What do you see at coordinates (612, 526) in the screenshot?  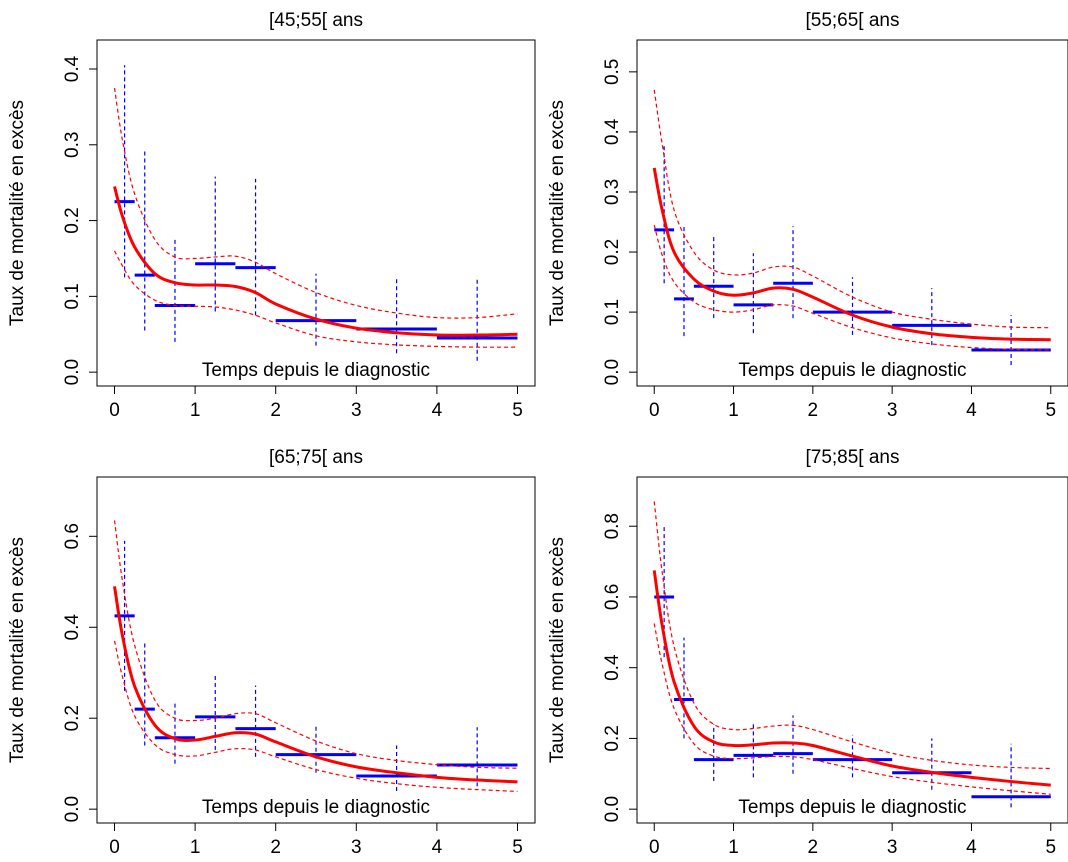 I see `y-tick-label: 0.8` at bounding box center [612, 526].